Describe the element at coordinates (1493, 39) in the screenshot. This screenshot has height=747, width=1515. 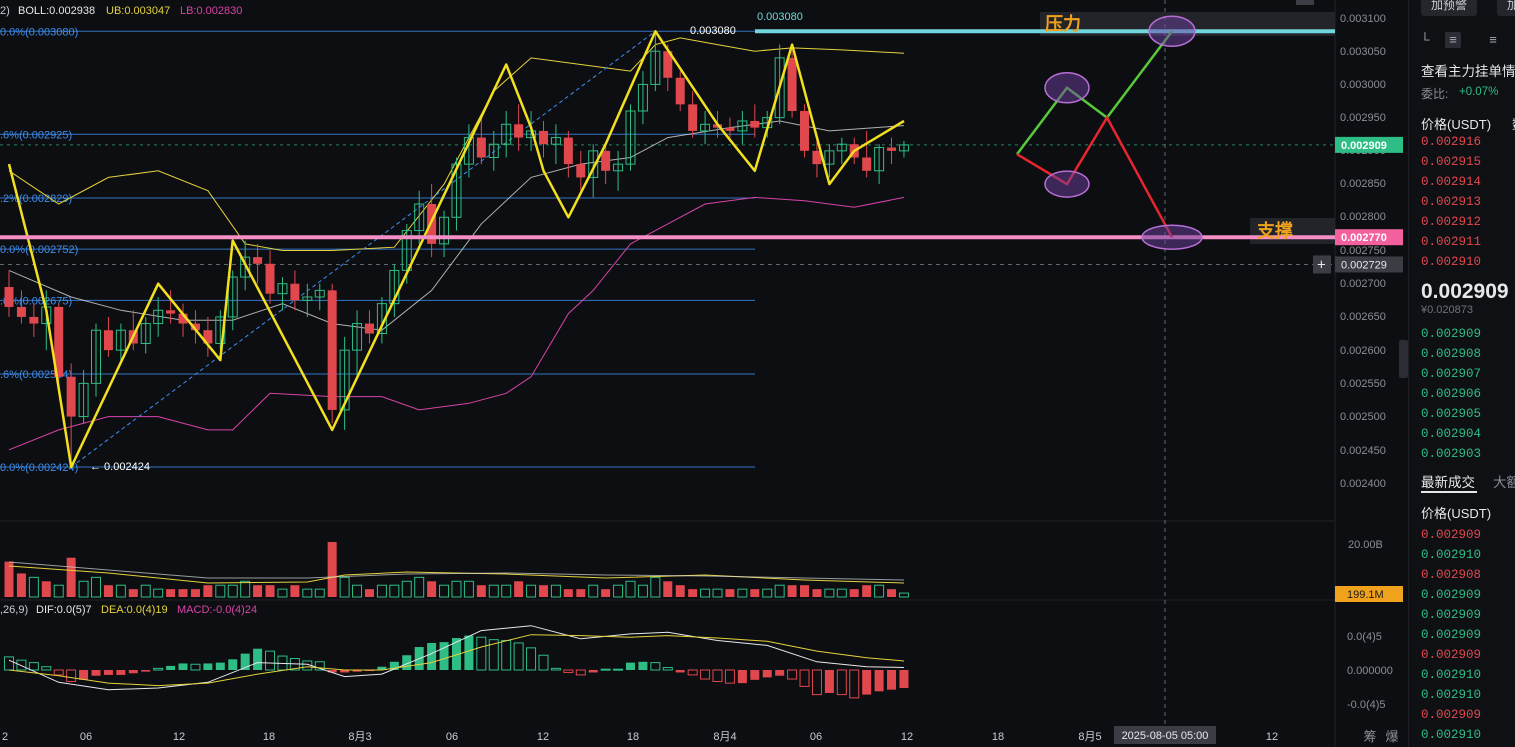
I see `orderbook-asks-icon: ≡` at that location.